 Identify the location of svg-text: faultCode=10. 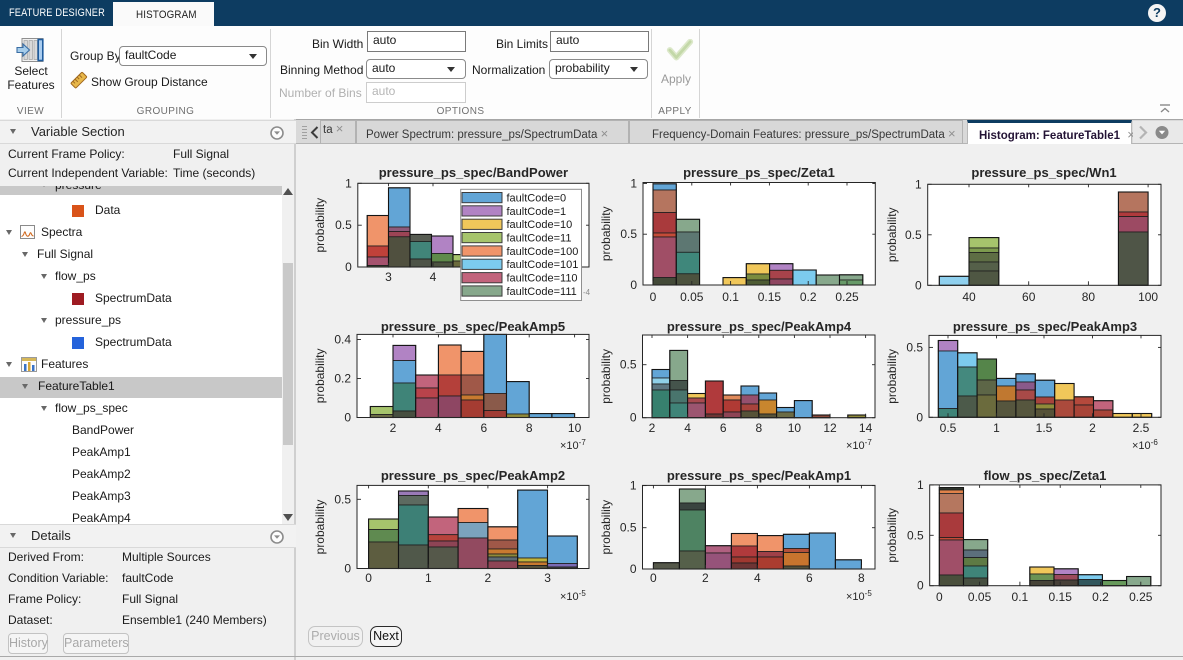
(540, 225).